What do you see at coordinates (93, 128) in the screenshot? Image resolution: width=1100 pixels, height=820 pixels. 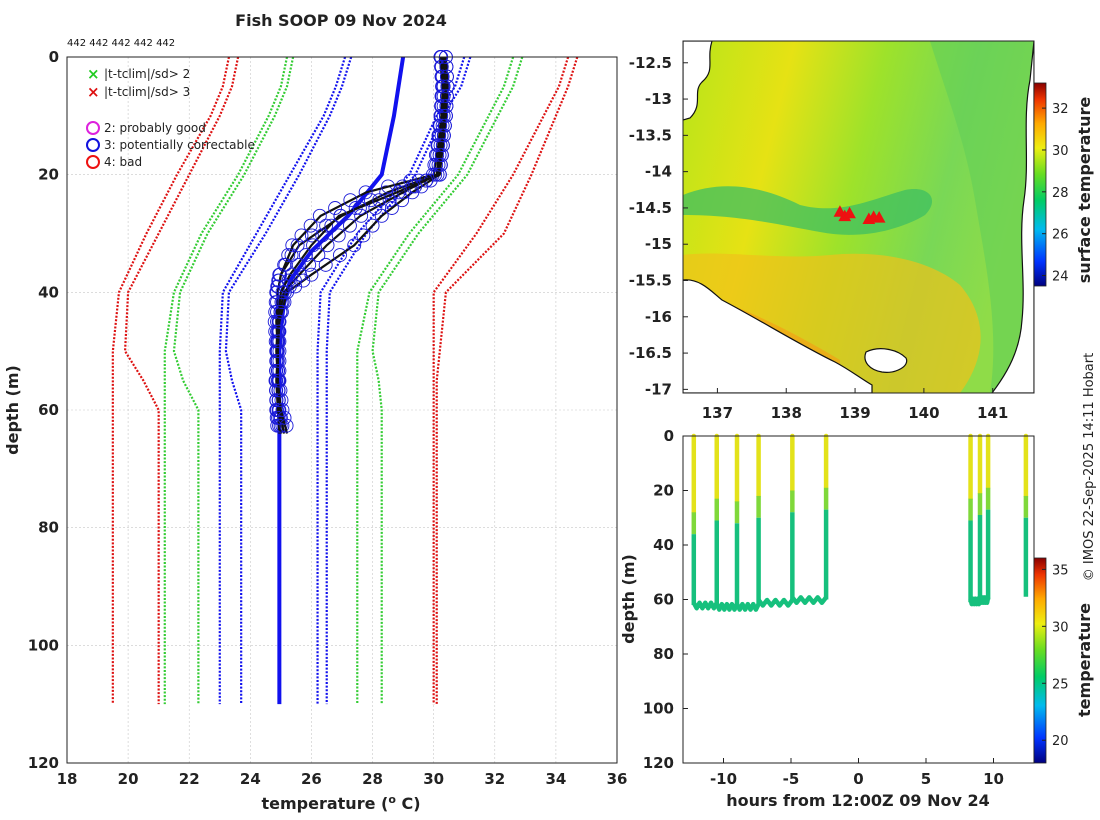 I see `legend-circle-magenta` at bounding box center [93, 128].